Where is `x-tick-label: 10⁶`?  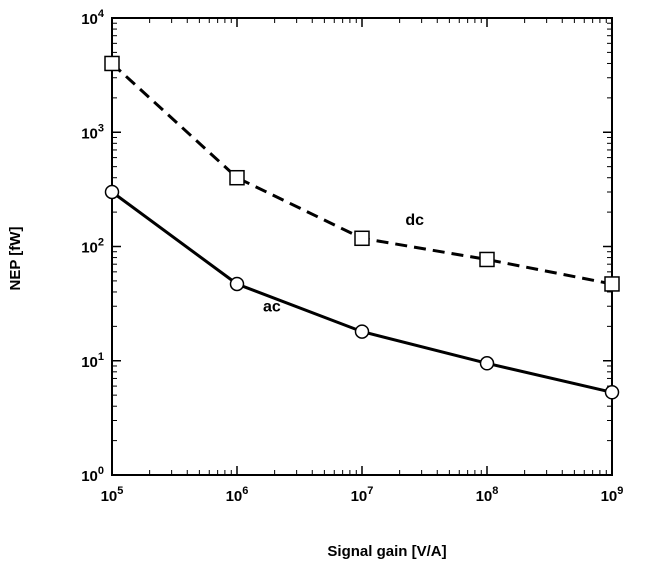
x-tick-label: 10⁶ is located at coordinates (237, 495).